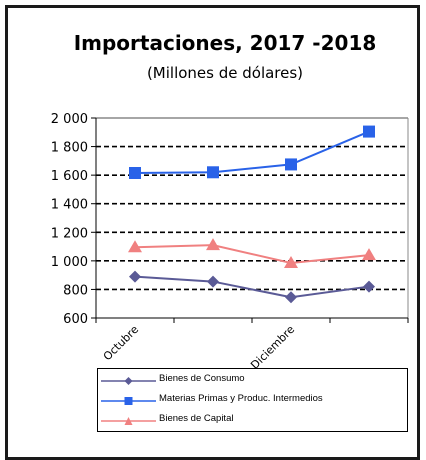 The width and height of the screenshot is (426, 460). Describe the element at coordinates (69, 262) in the screenshot. I see `y-tick-label: 1 000` at that location.